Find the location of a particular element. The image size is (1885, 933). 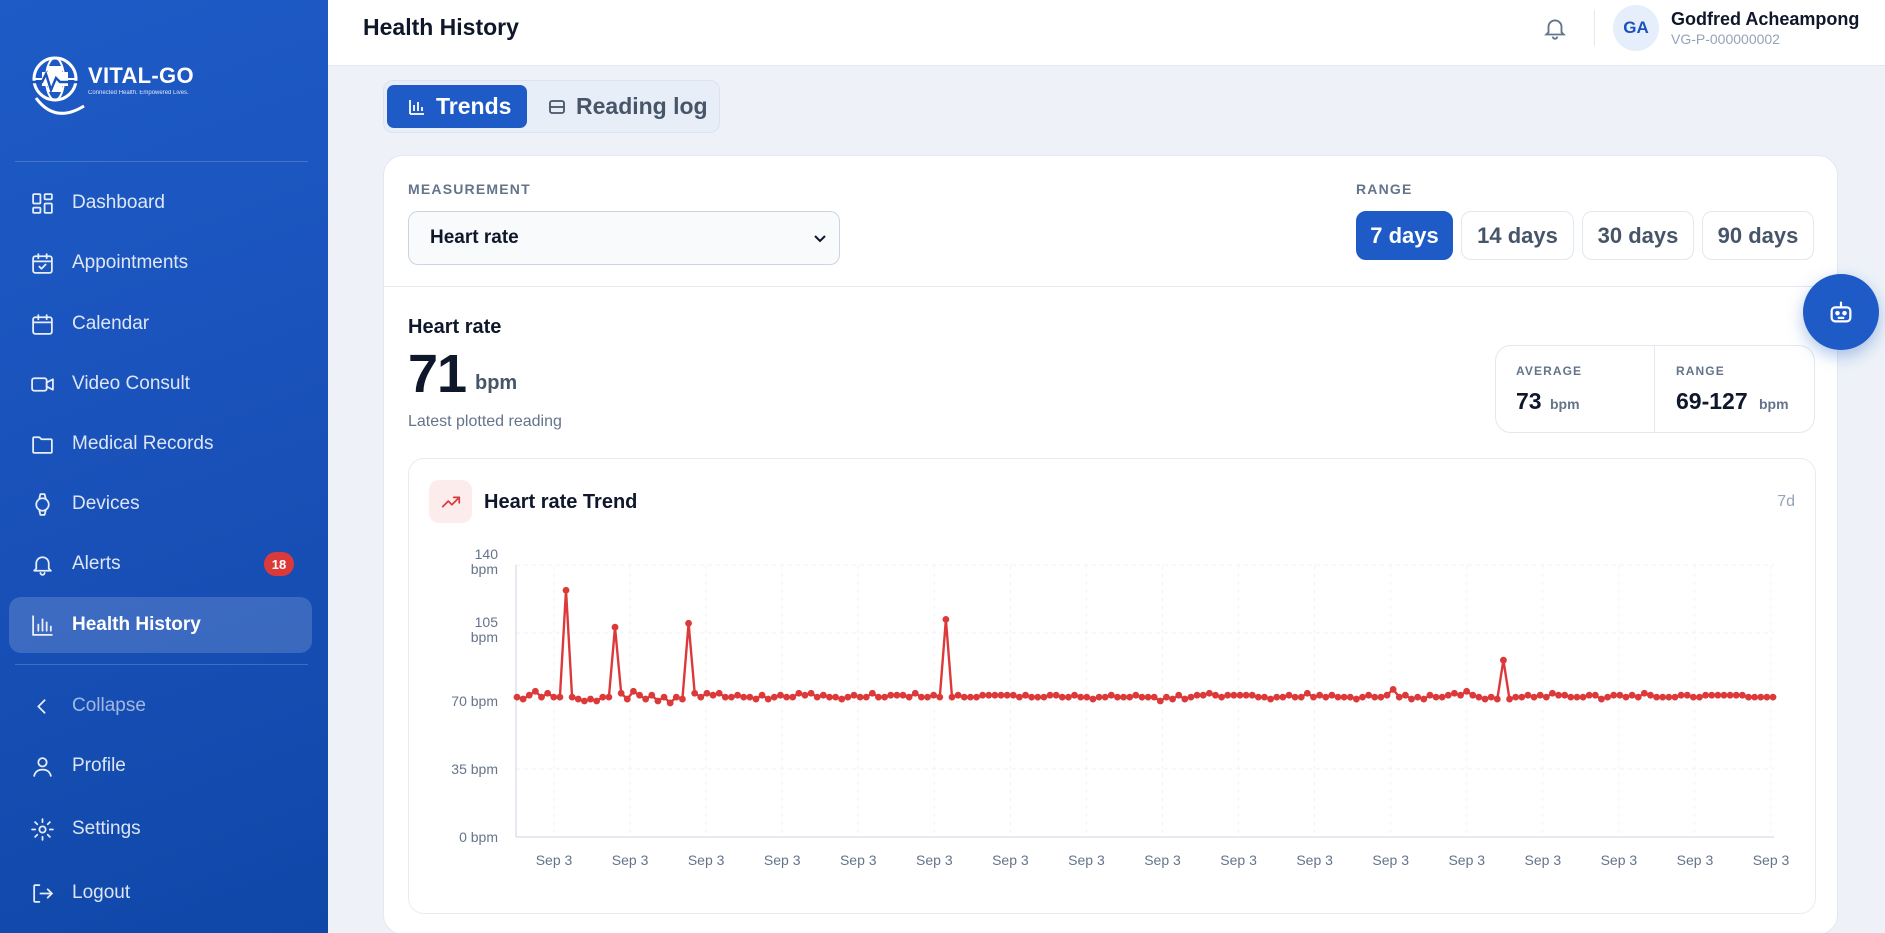

sidebar-item-label: Settings is located at coordinates (106, 828).